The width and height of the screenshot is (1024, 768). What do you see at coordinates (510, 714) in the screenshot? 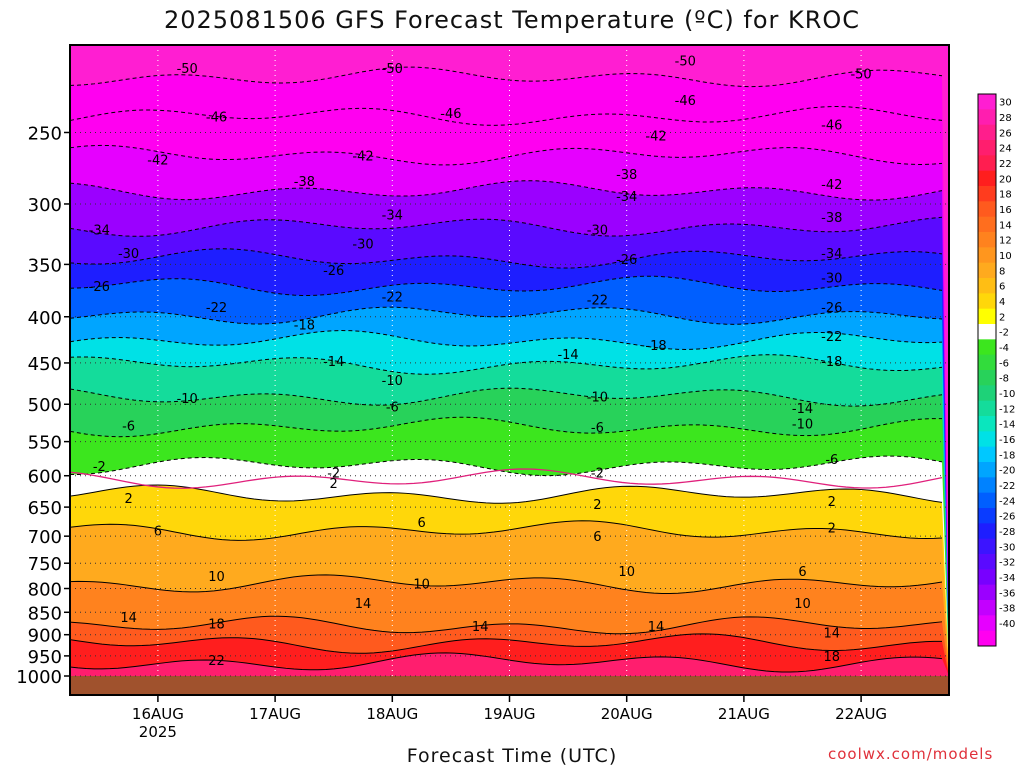
I see `x-tick-label: 19AUG` at bounding box center [510, 714].